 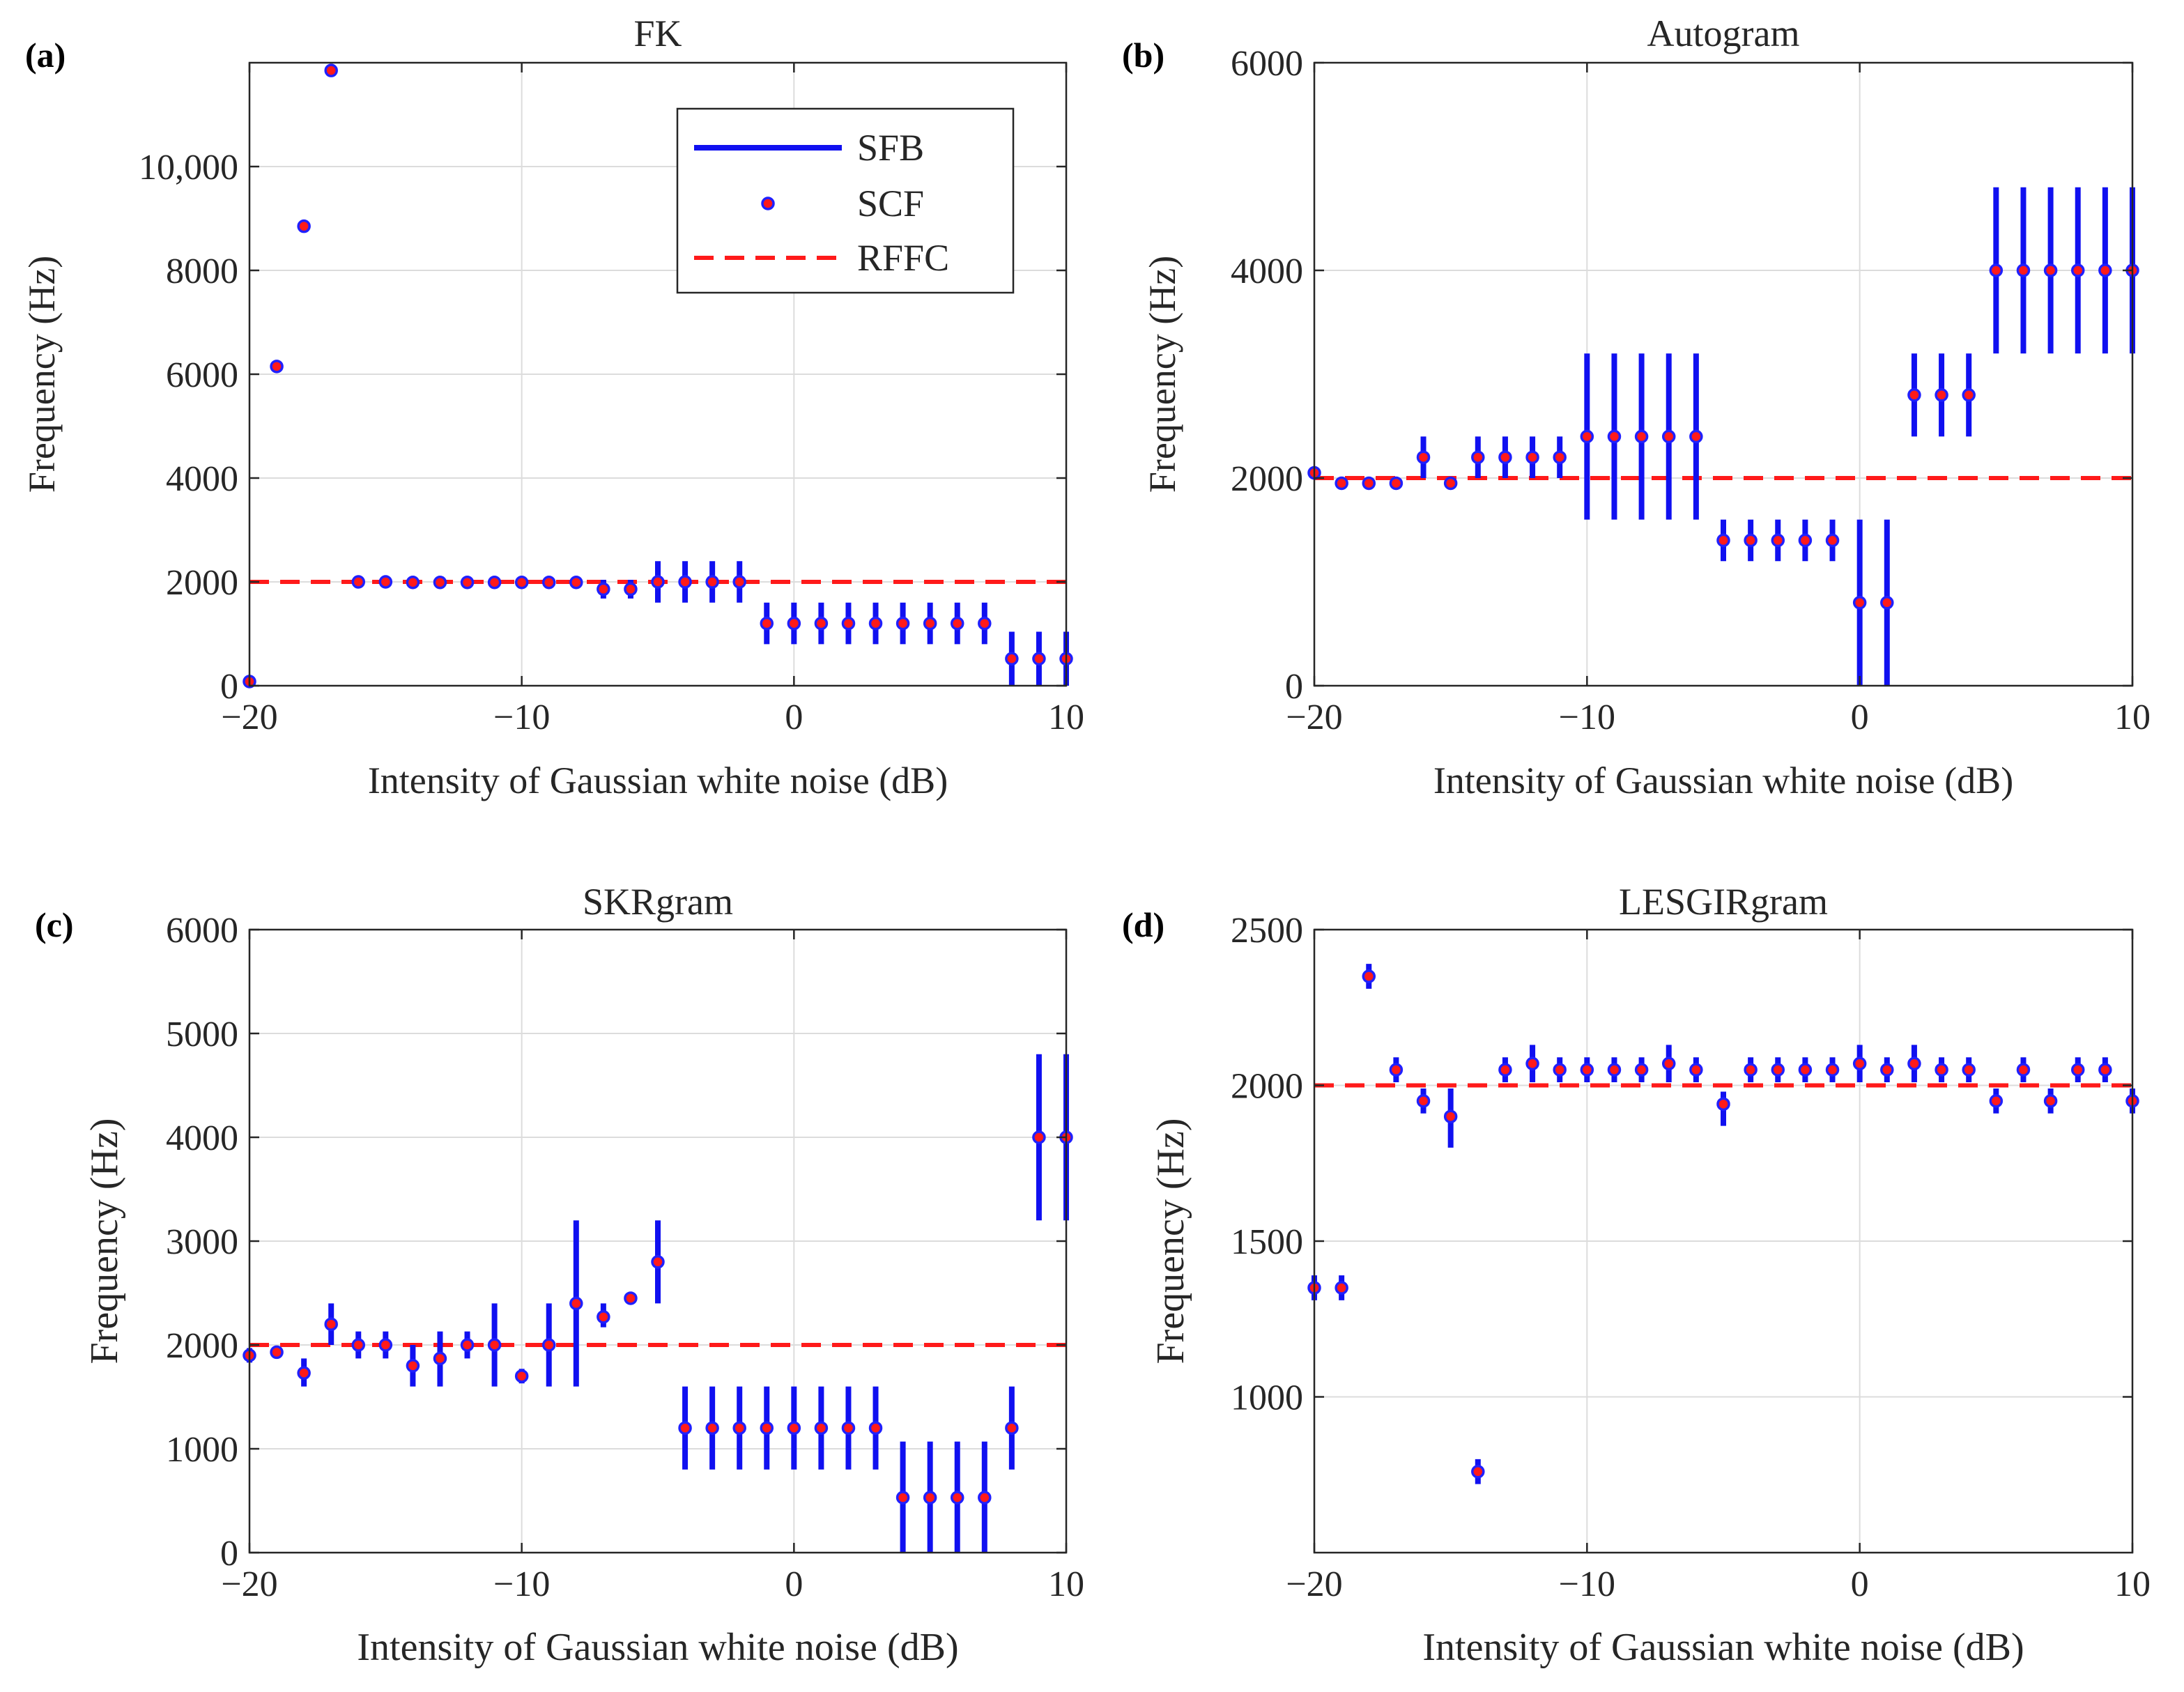 What do you see at coordinates (54, 924) in the screenshot?
I see `panel-letter: (c)` at bounding box center [54, 924].